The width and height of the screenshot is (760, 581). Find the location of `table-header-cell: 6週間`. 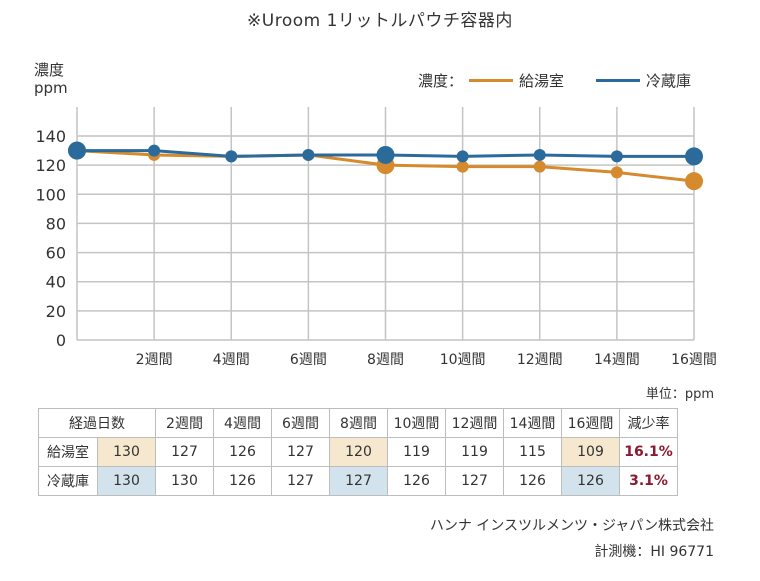

table-header-cell: 6週間 is located at coordinates (300, 423).